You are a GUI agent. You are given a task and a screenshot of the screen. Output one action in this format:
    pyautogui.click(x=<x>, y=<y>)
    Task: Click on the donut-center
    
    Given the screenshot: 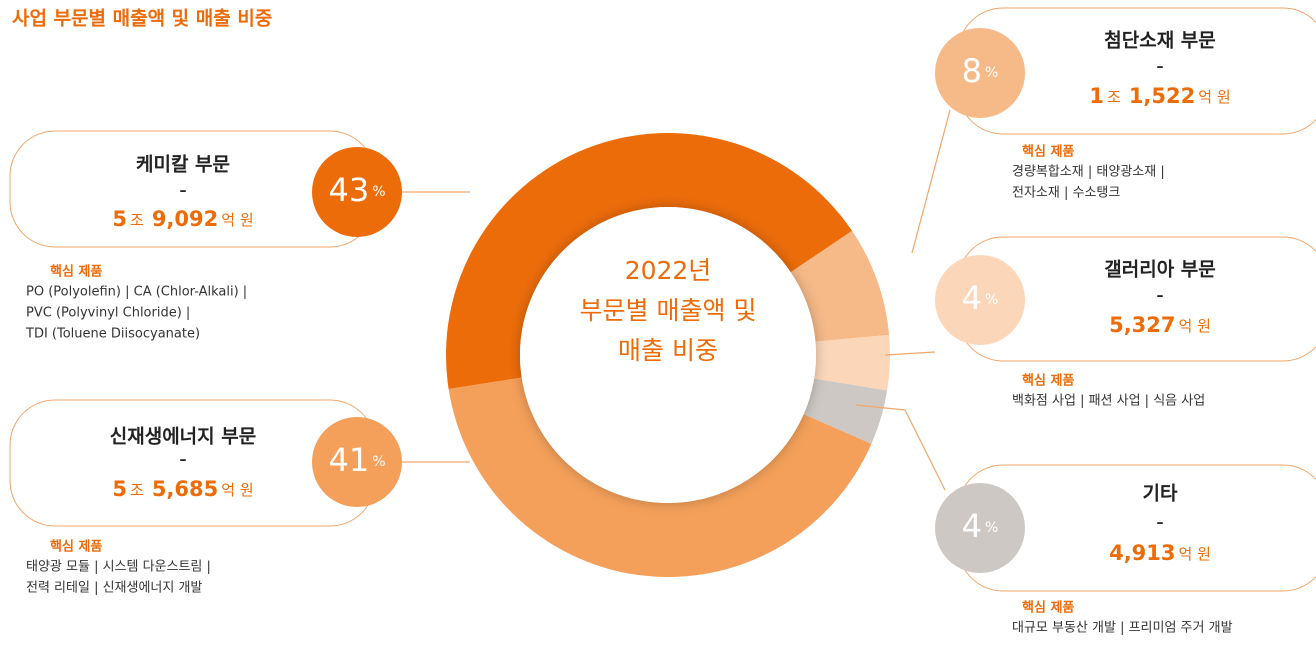 What is the action you would take?
    pyautogui.click(x=668, y=355)
    